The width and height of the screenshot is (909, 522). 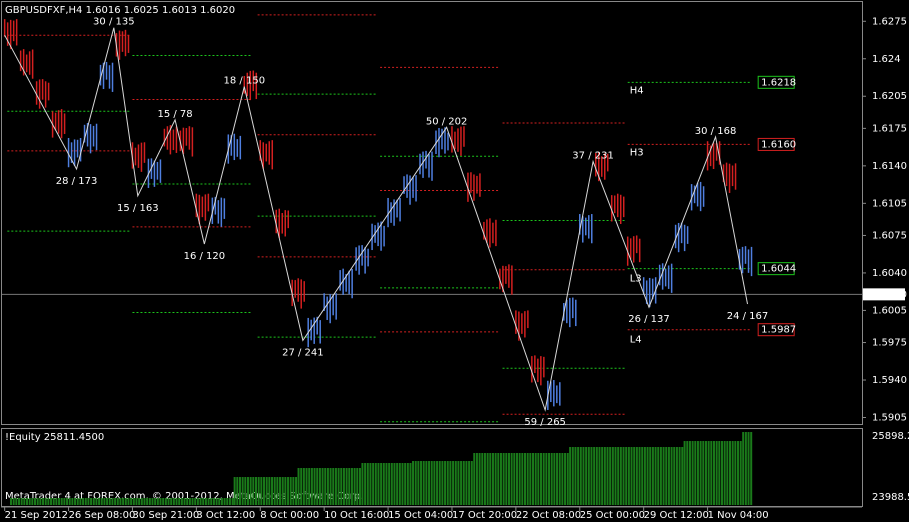 I want to click on pivot-value: 1.6218, so click(x=778, y=82).